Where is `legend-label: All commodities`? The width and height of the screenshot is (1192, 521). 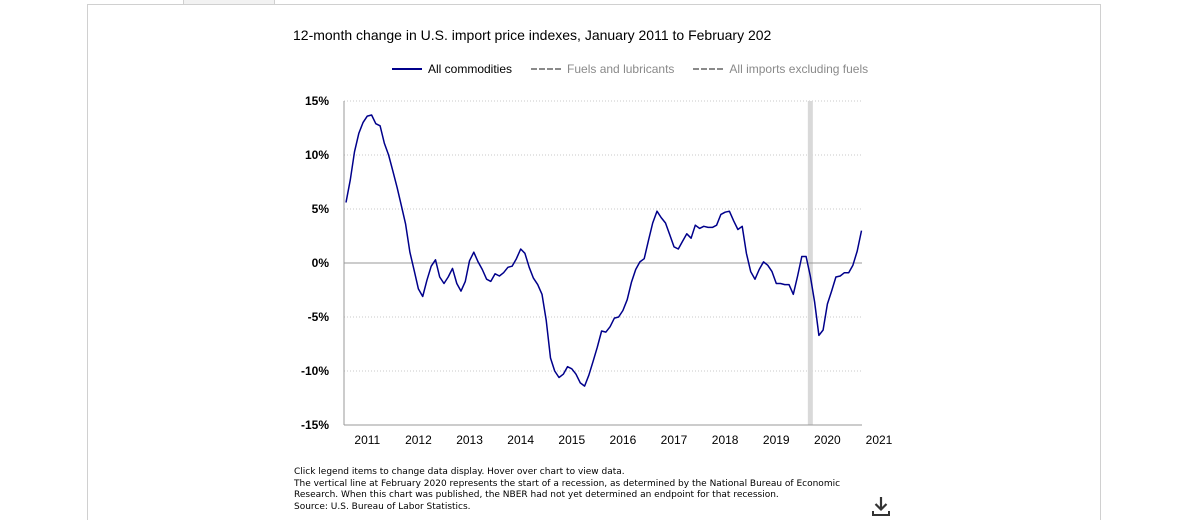
legend-label: All commodities is located at coordinates (470, 69).